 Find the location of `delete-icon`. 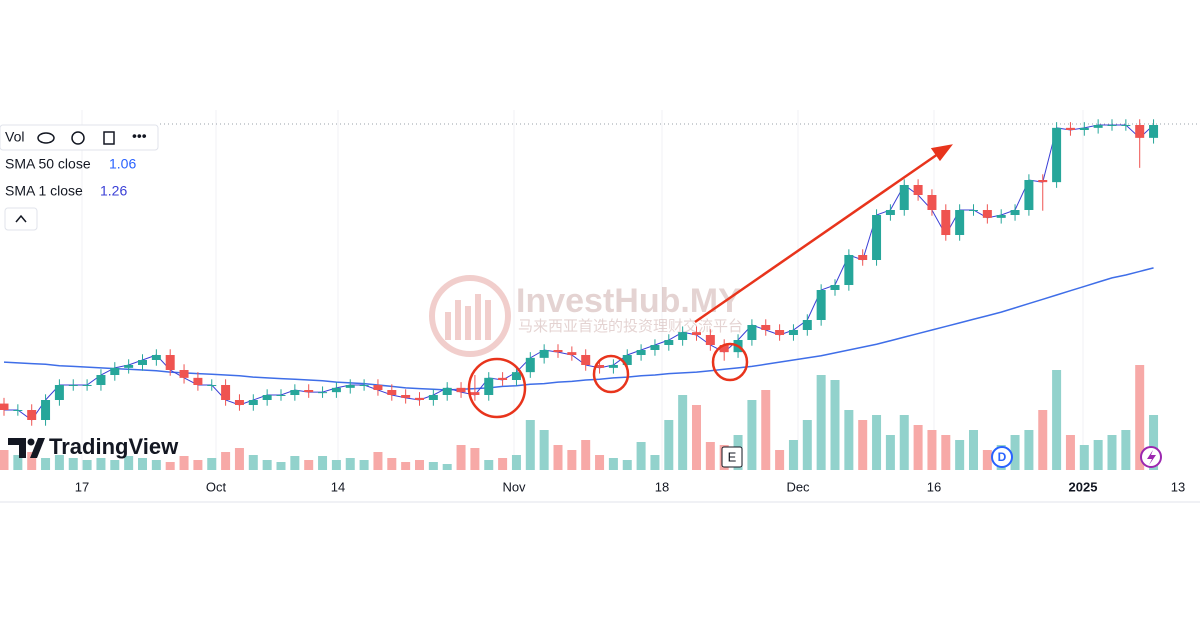

delete-icon is located at coordinates (109, 138).